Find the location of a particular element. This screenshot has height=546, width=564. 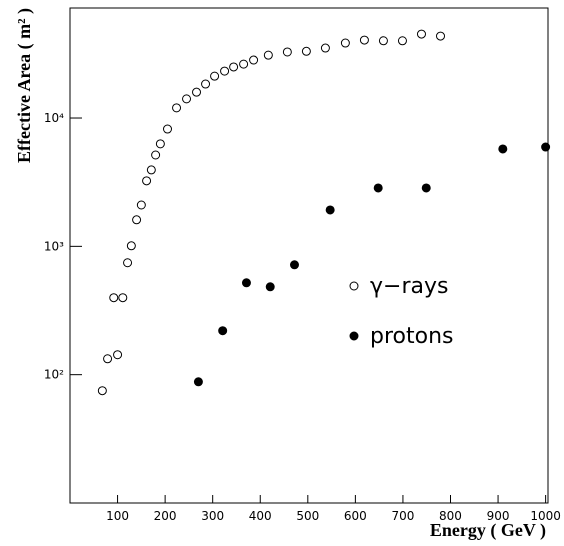

x-tick-label: 500 is located at coordinates (307, 516).